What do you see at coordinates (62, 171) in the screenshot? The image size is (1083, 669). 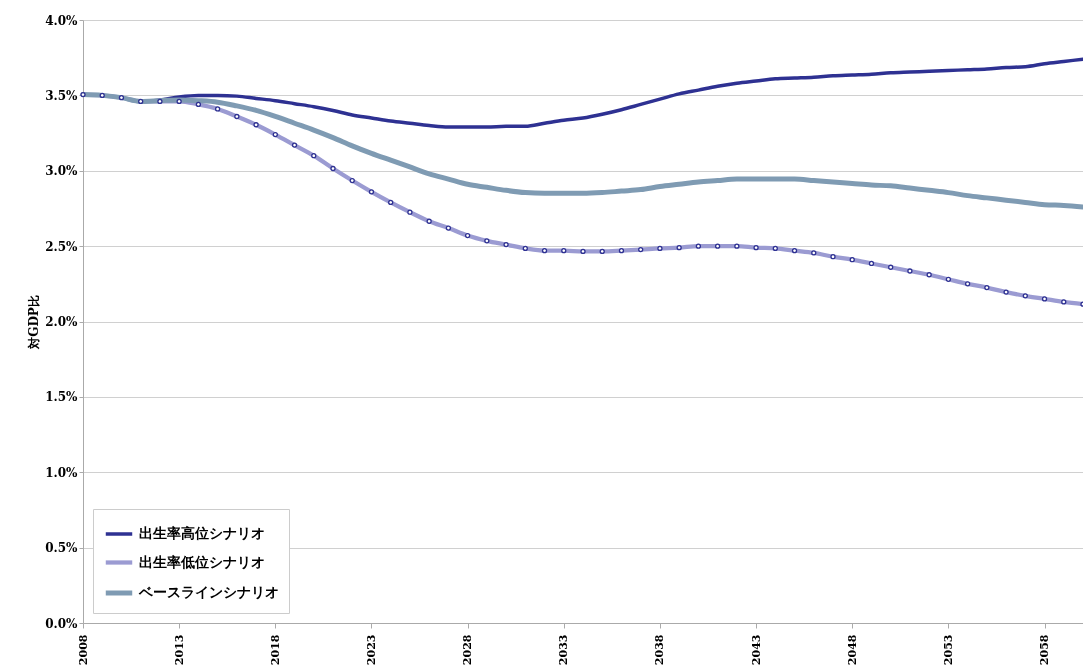 I see `y-tick-label: 3.0%` at bounding box center [62, 171].